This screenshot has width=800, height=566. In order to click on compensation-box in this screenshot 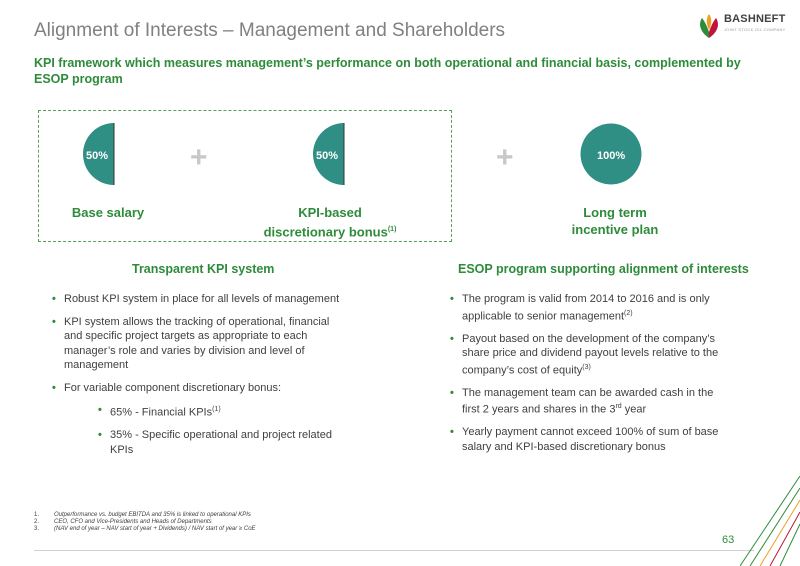, I will do `click(245, 176)`.